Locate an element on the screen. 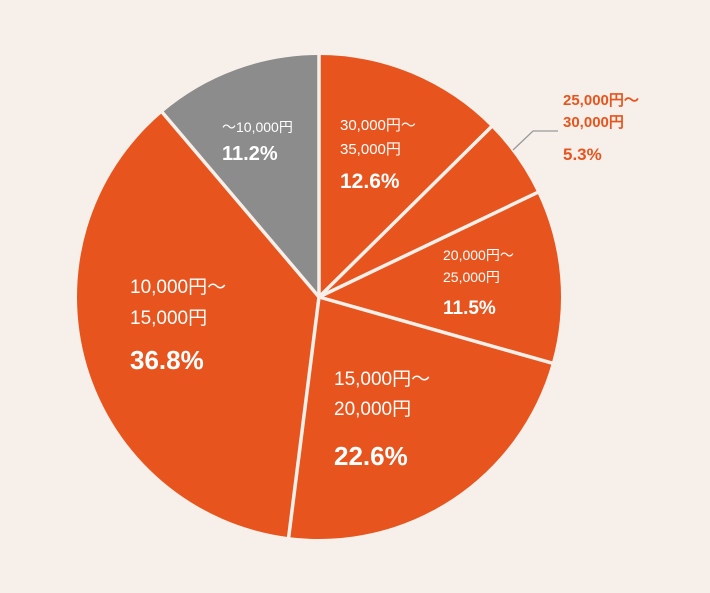 Image resolution: width=710 pixels, height=593 pixels. slice-label-range-start-2: 25,000円〜 is located at coordinates (601, 100).